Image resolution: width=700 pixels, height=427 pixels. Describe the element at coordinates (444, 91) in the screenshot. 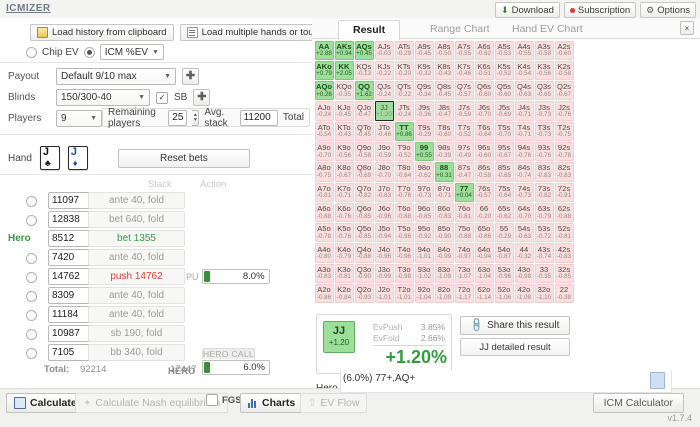

I see `hand-cell-Q8s: Q8s -0.45` at that location.